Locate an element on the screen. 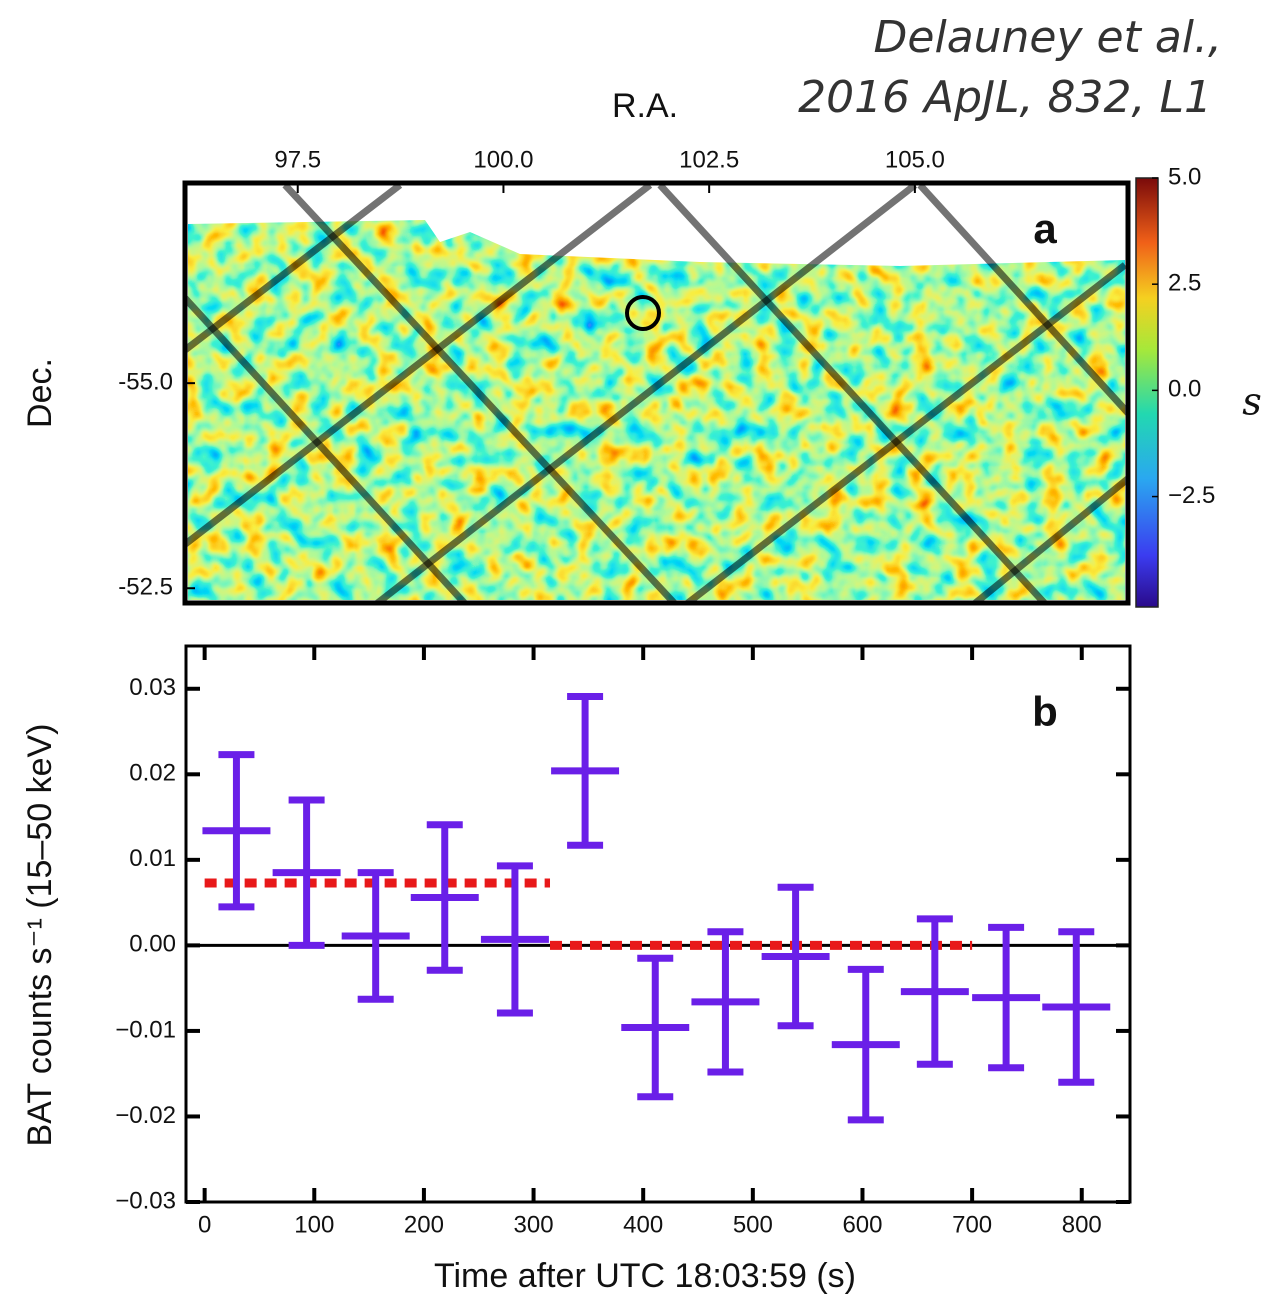 This screenshot has width=1277, height=1307. x-tick-label: 102.5 is located at coordinates (709, 159).